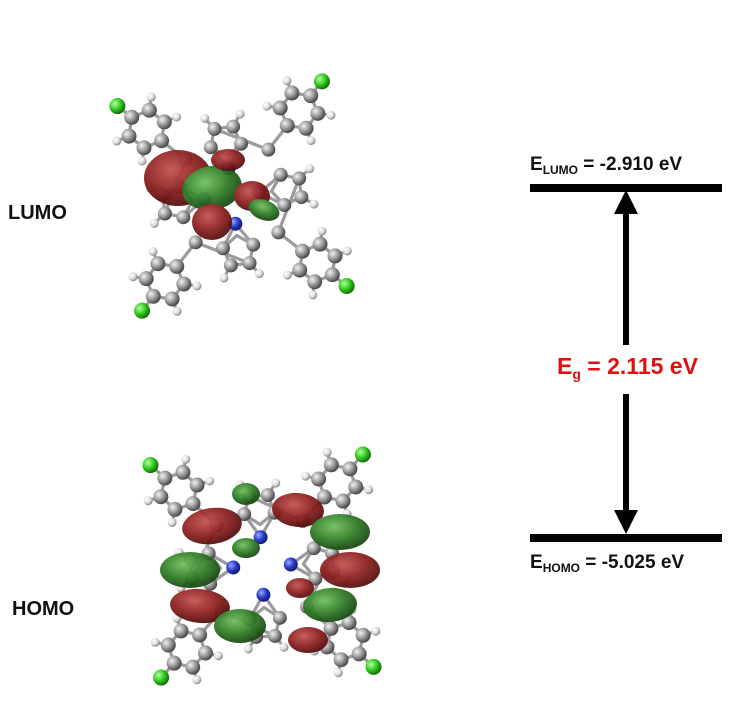 Image resolution: width=746 pixels, height=726 pixels. Describe the element at coordinates (576, 374) in the screenshot. I see `gap-subscript: g` at that location.